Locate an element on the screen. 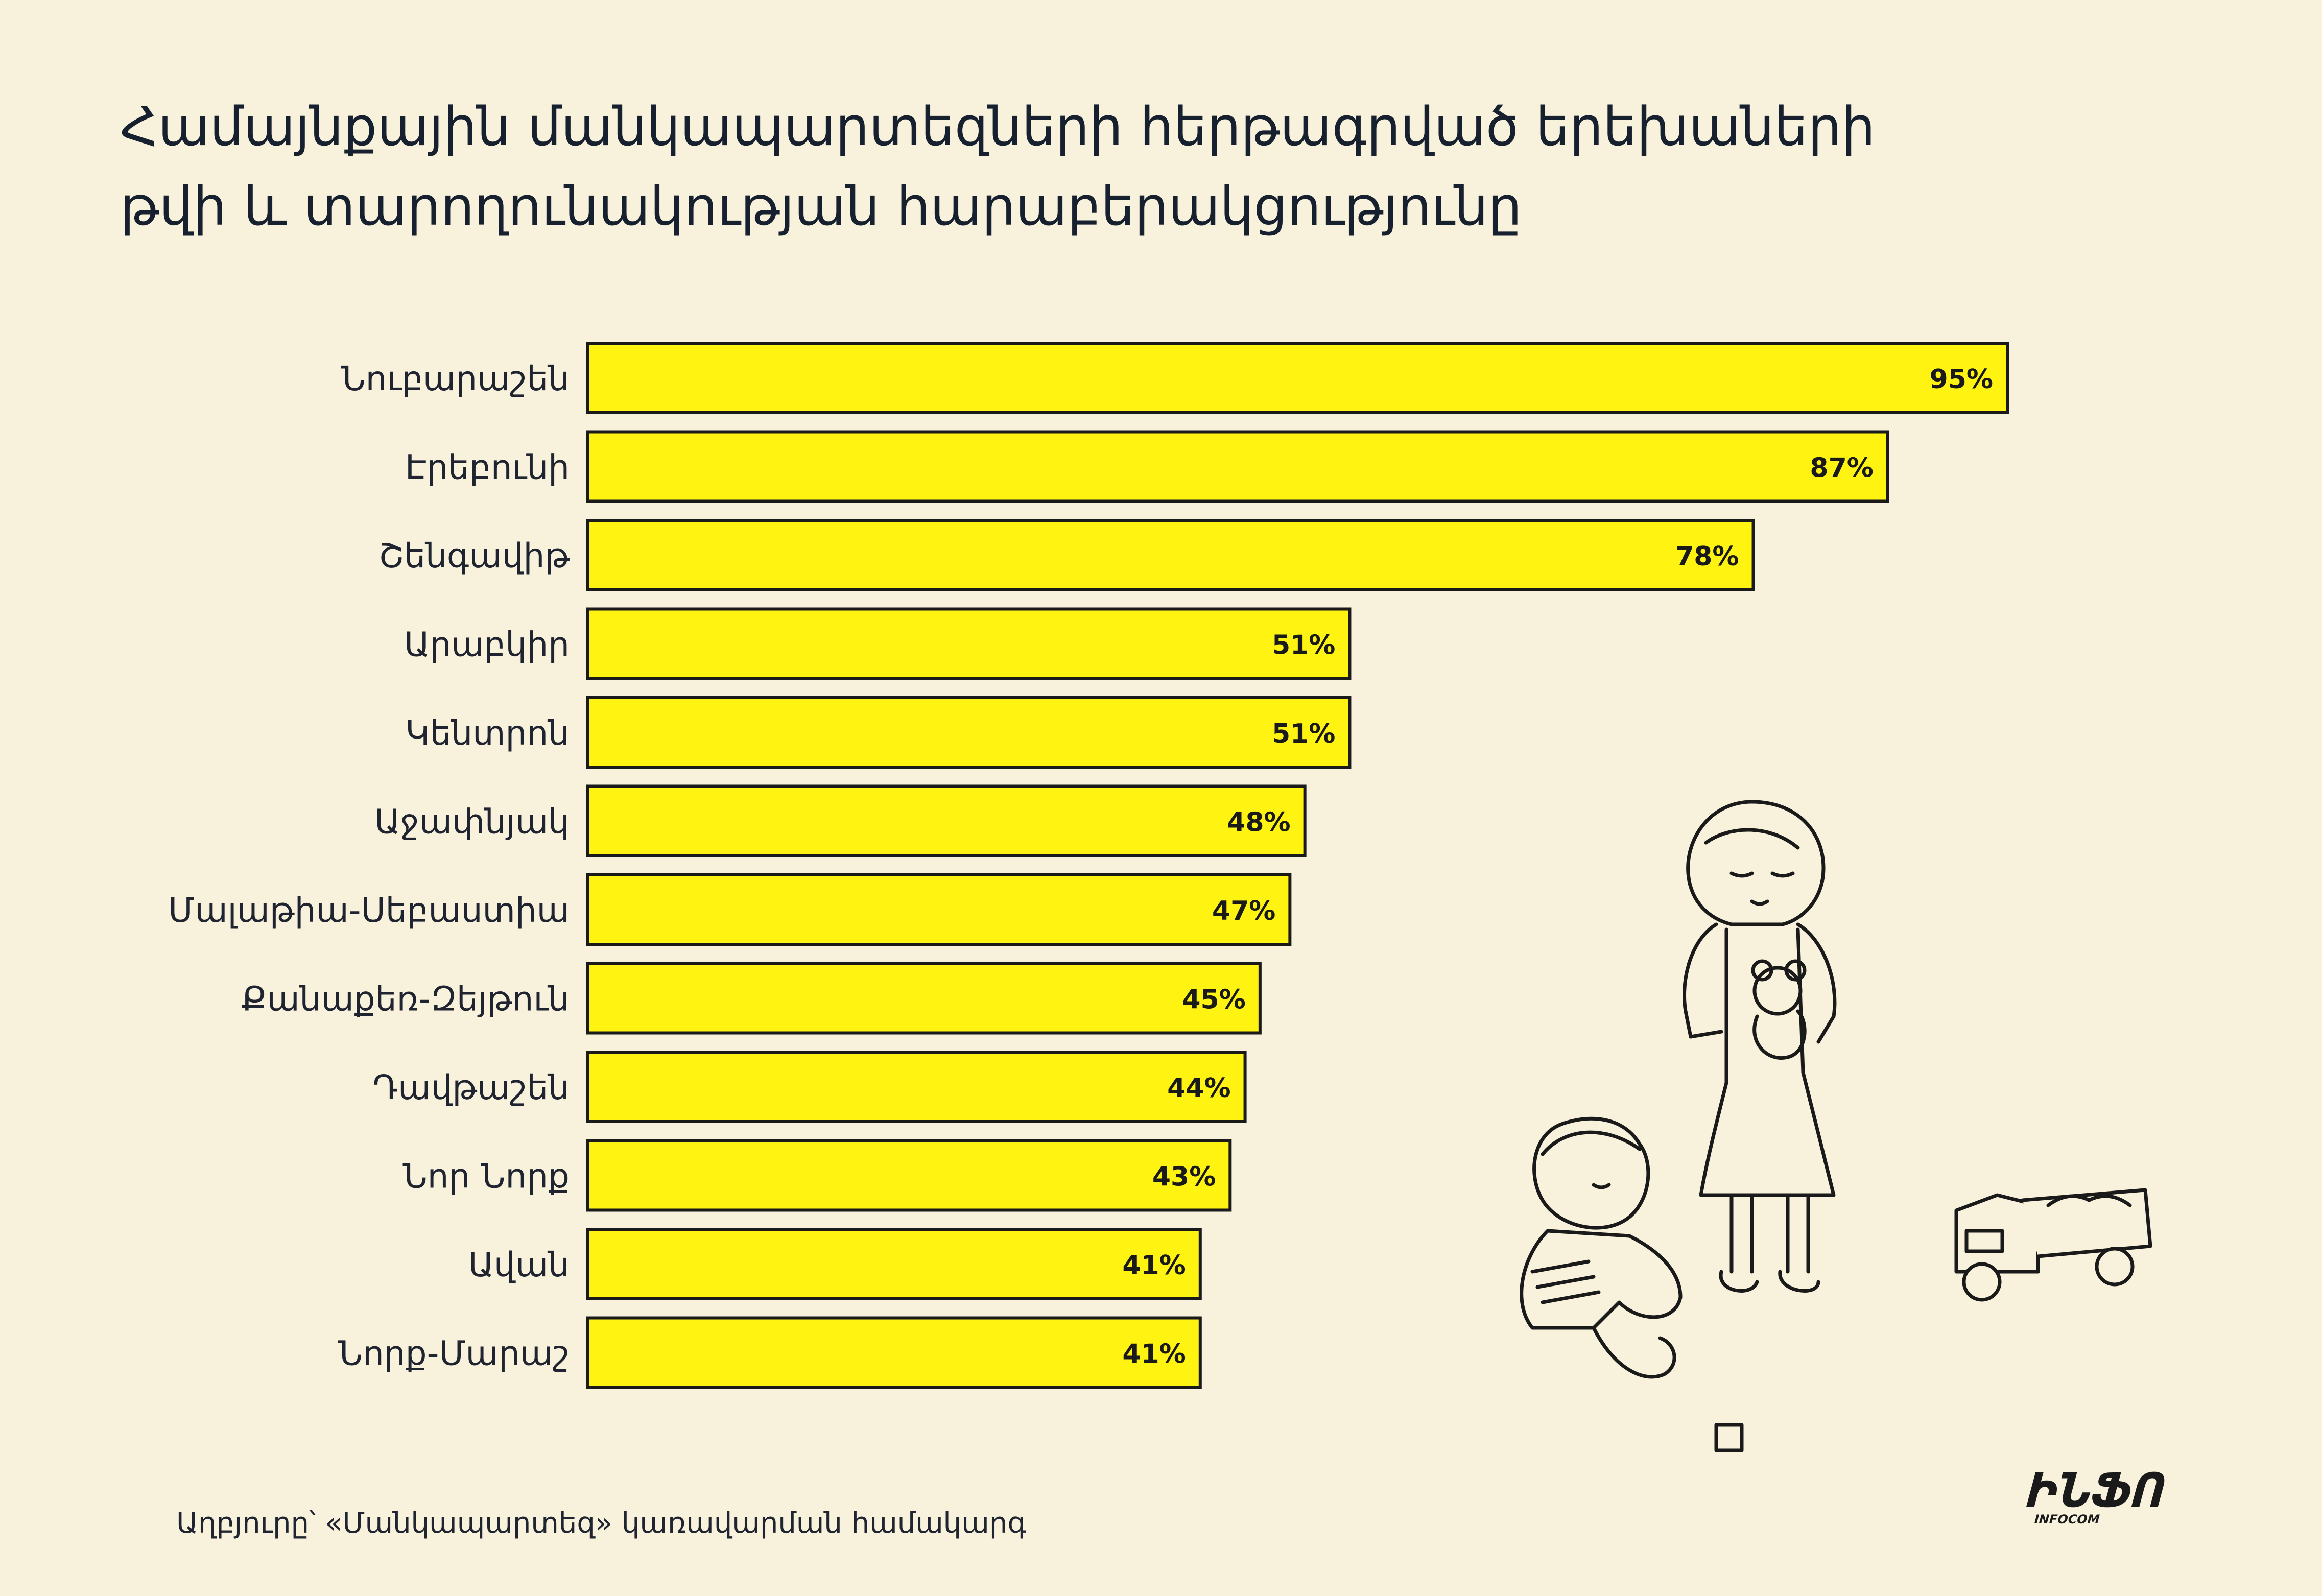  category-label: Աջափնյակ is located at coordinates (472, 822).